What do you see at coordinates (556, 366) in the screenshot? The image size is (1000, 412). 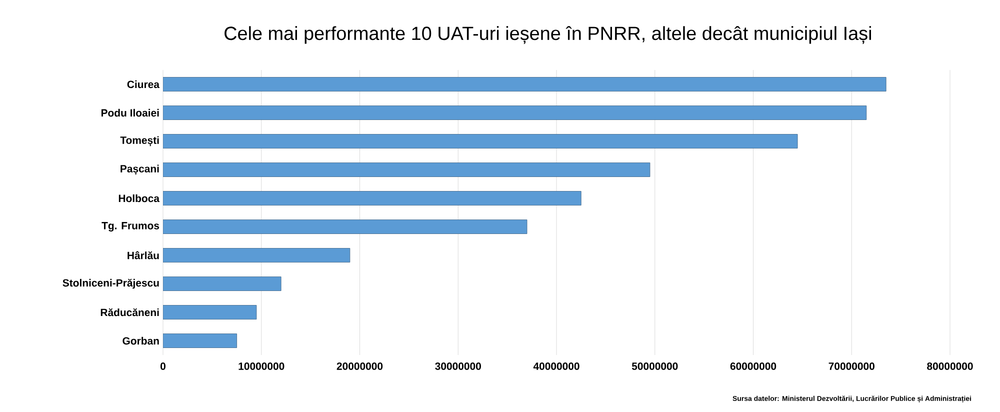 I see `x-tick-label: 40000000` at bounding box center [556, 366].